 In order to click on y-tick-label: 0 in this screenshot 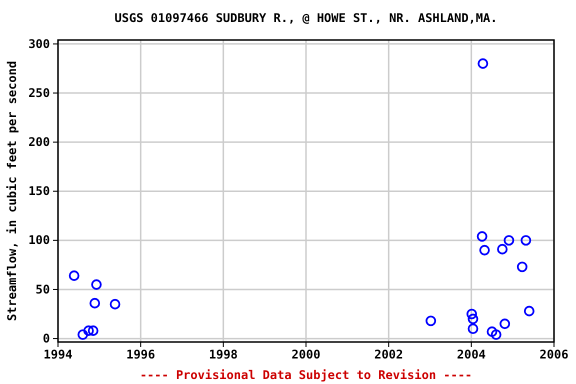, I will do `click(46, 338)`.